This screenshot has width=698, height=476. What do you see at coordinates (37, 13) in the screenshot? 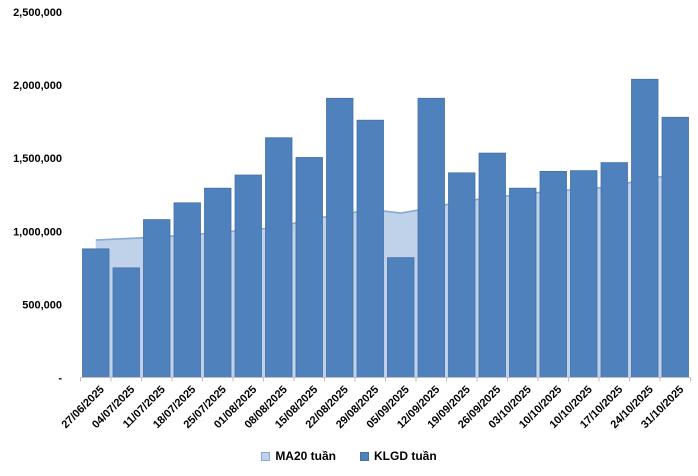
I see `y-axis-label: 2,500,000` at bounding box center [37, 13].